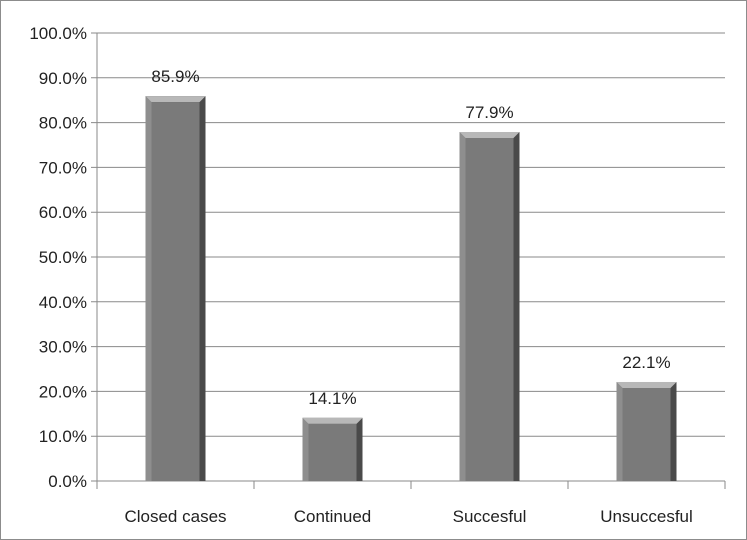 This screenshot has width=747, height=540. I want to click on data-label: 77.9%, so click(489, 112).